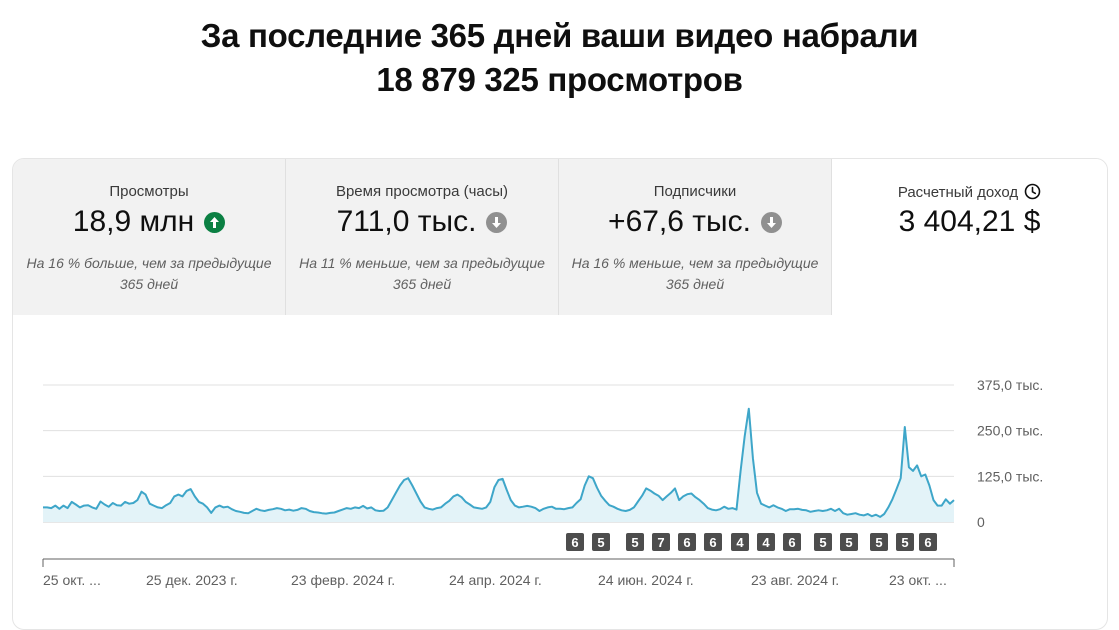  What do you see at coordinates (495, 580) in the screenshot?
I see `x-tick-label: 24 апр. 2024 г.` at bounding box center [495, 580].